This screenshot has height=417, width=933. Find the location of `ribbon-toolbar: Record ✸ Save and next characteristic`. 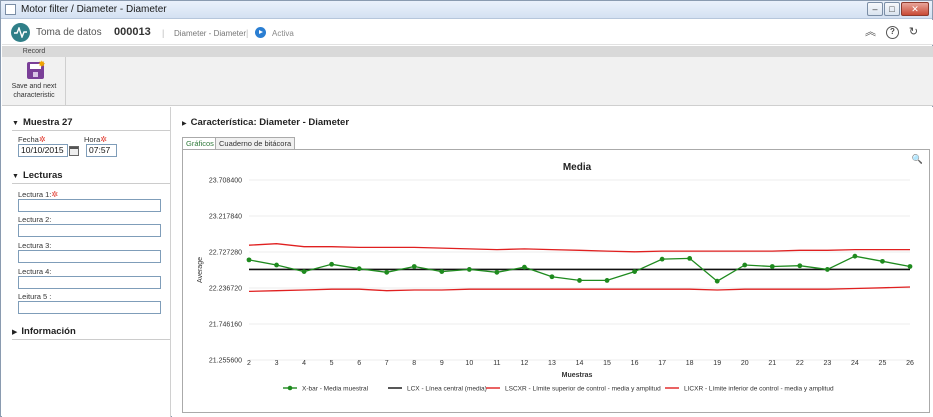

ribbon-toolbar: Record ✸ Save and next characteristic is located at coordinates (467, 76).